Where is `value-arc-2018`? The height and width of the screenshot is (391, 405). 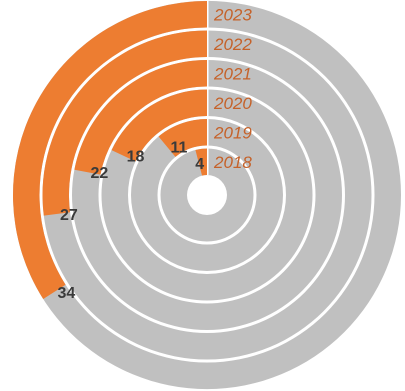
value-arc-2018 is located at coordinates (201, 162).